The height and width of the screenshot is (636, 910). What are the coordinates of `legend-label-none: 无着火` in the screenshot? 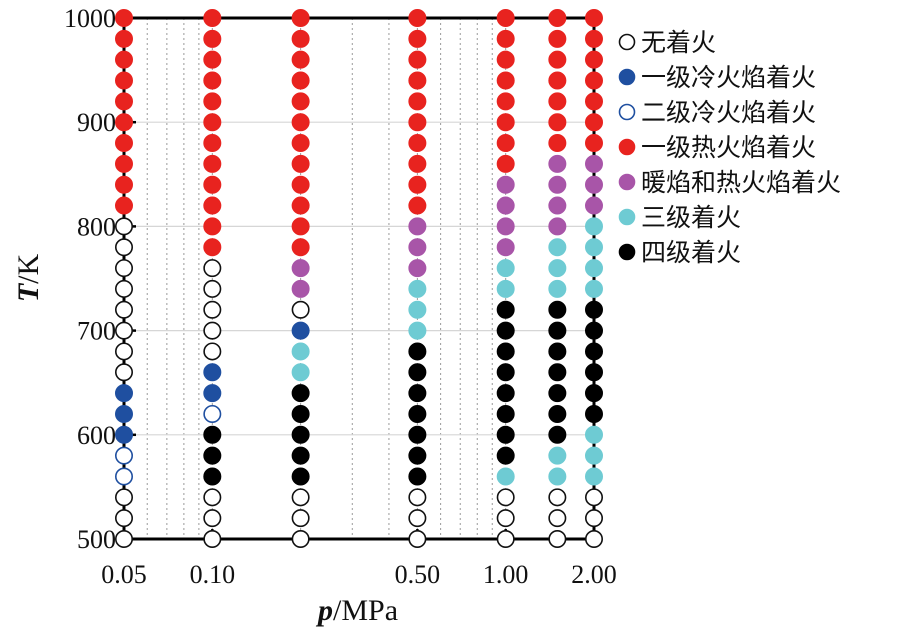 It's located at (678, 42).